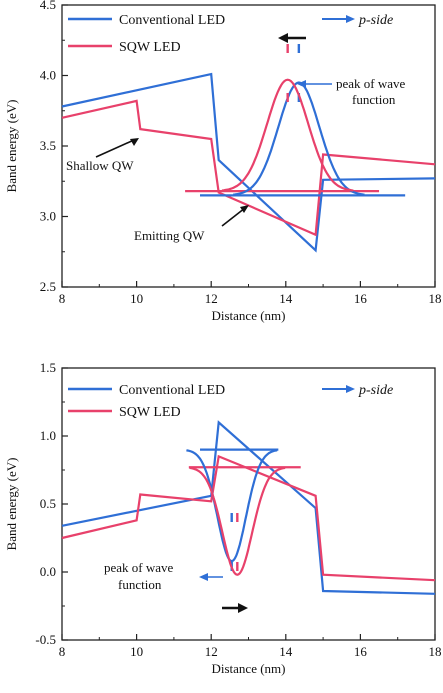 The width and height of the screenshot is (443, 693). I want to click on emitting-qw-pointer, so click(233, 217).